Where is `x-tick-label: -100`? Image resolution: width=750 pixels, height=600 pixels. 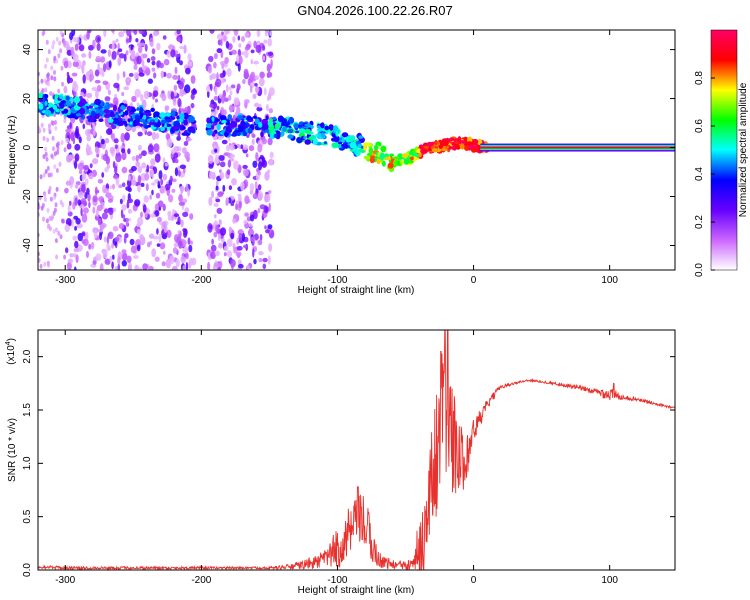
x-tick-label: -100 is located at coordinates (337, 280).